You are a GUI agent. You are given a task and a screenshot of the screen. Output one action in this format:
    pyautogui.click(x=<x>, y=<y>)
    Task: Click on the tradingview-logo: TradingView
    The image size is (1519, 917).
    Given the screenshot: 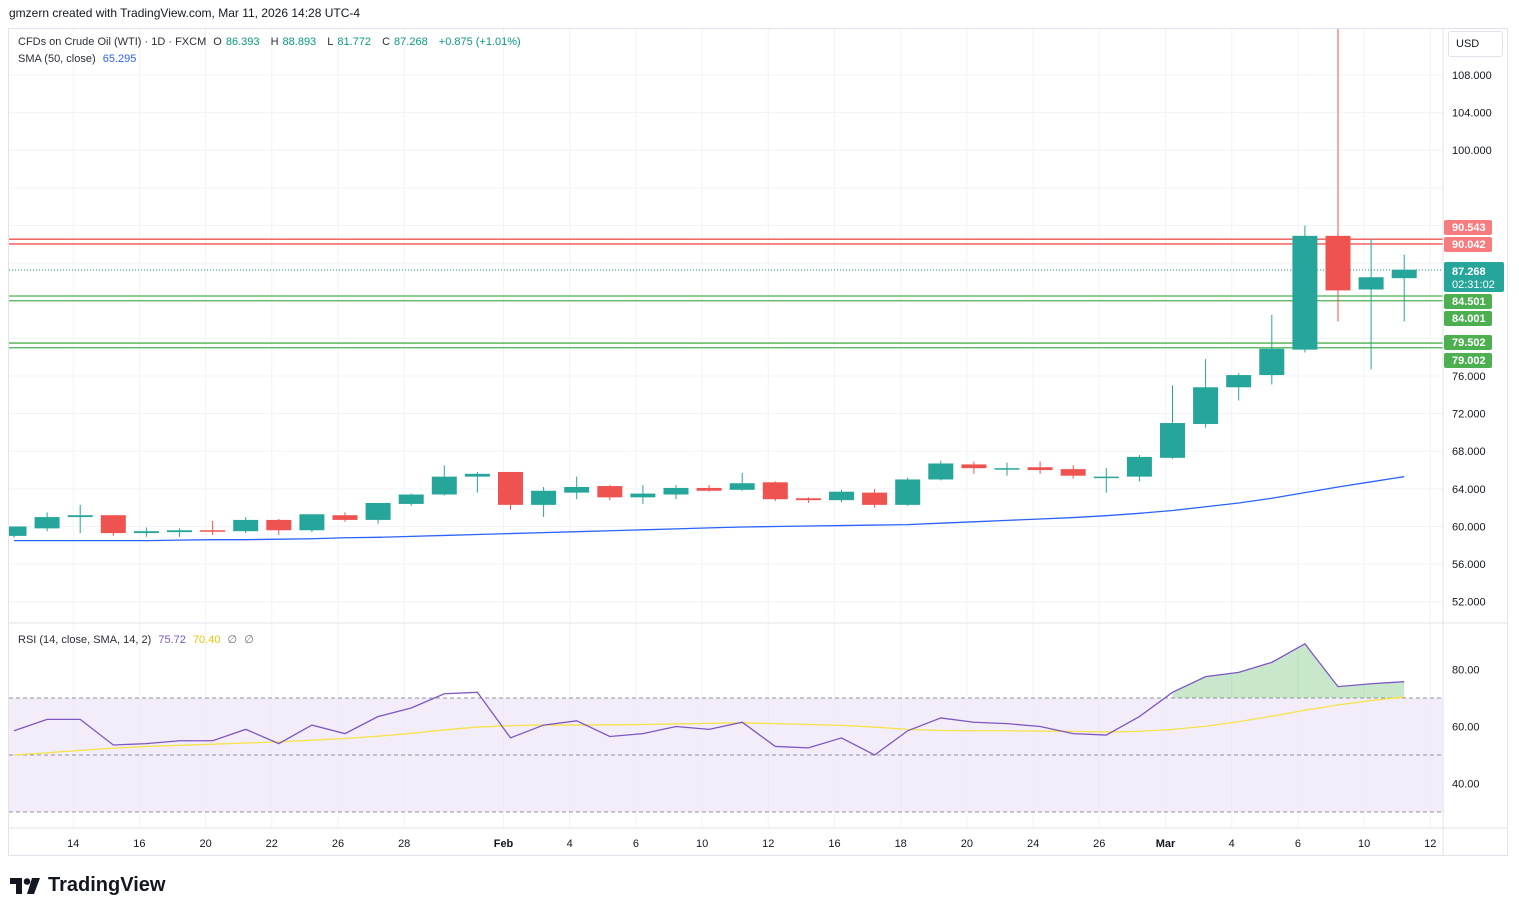 What is the action you would take?
    pyautogui.click(x=87, y=885)
    